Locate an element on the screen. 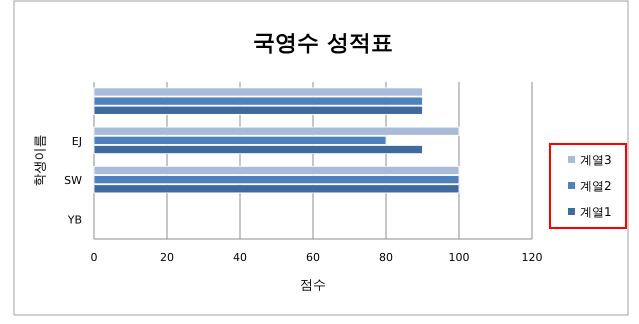 Image resolution: width=639 pixels, height=324 pixels. x-tick-label: 60 is located at coordinates (313, 257).